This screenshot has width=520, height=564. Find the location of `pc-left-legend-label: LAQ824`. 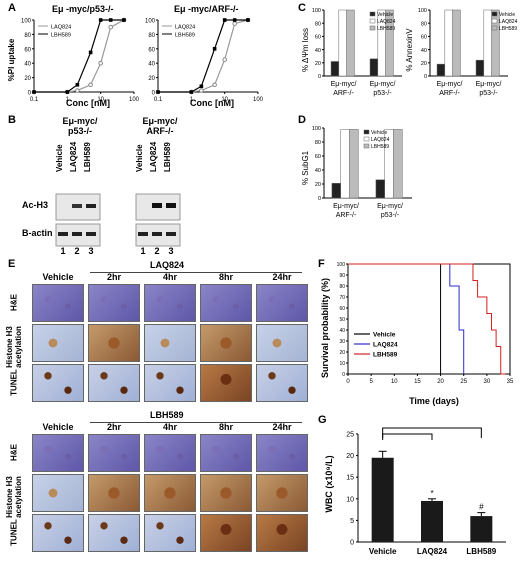

pc-left-legend-label: LAQ824 is located at coordinates (386, 22).